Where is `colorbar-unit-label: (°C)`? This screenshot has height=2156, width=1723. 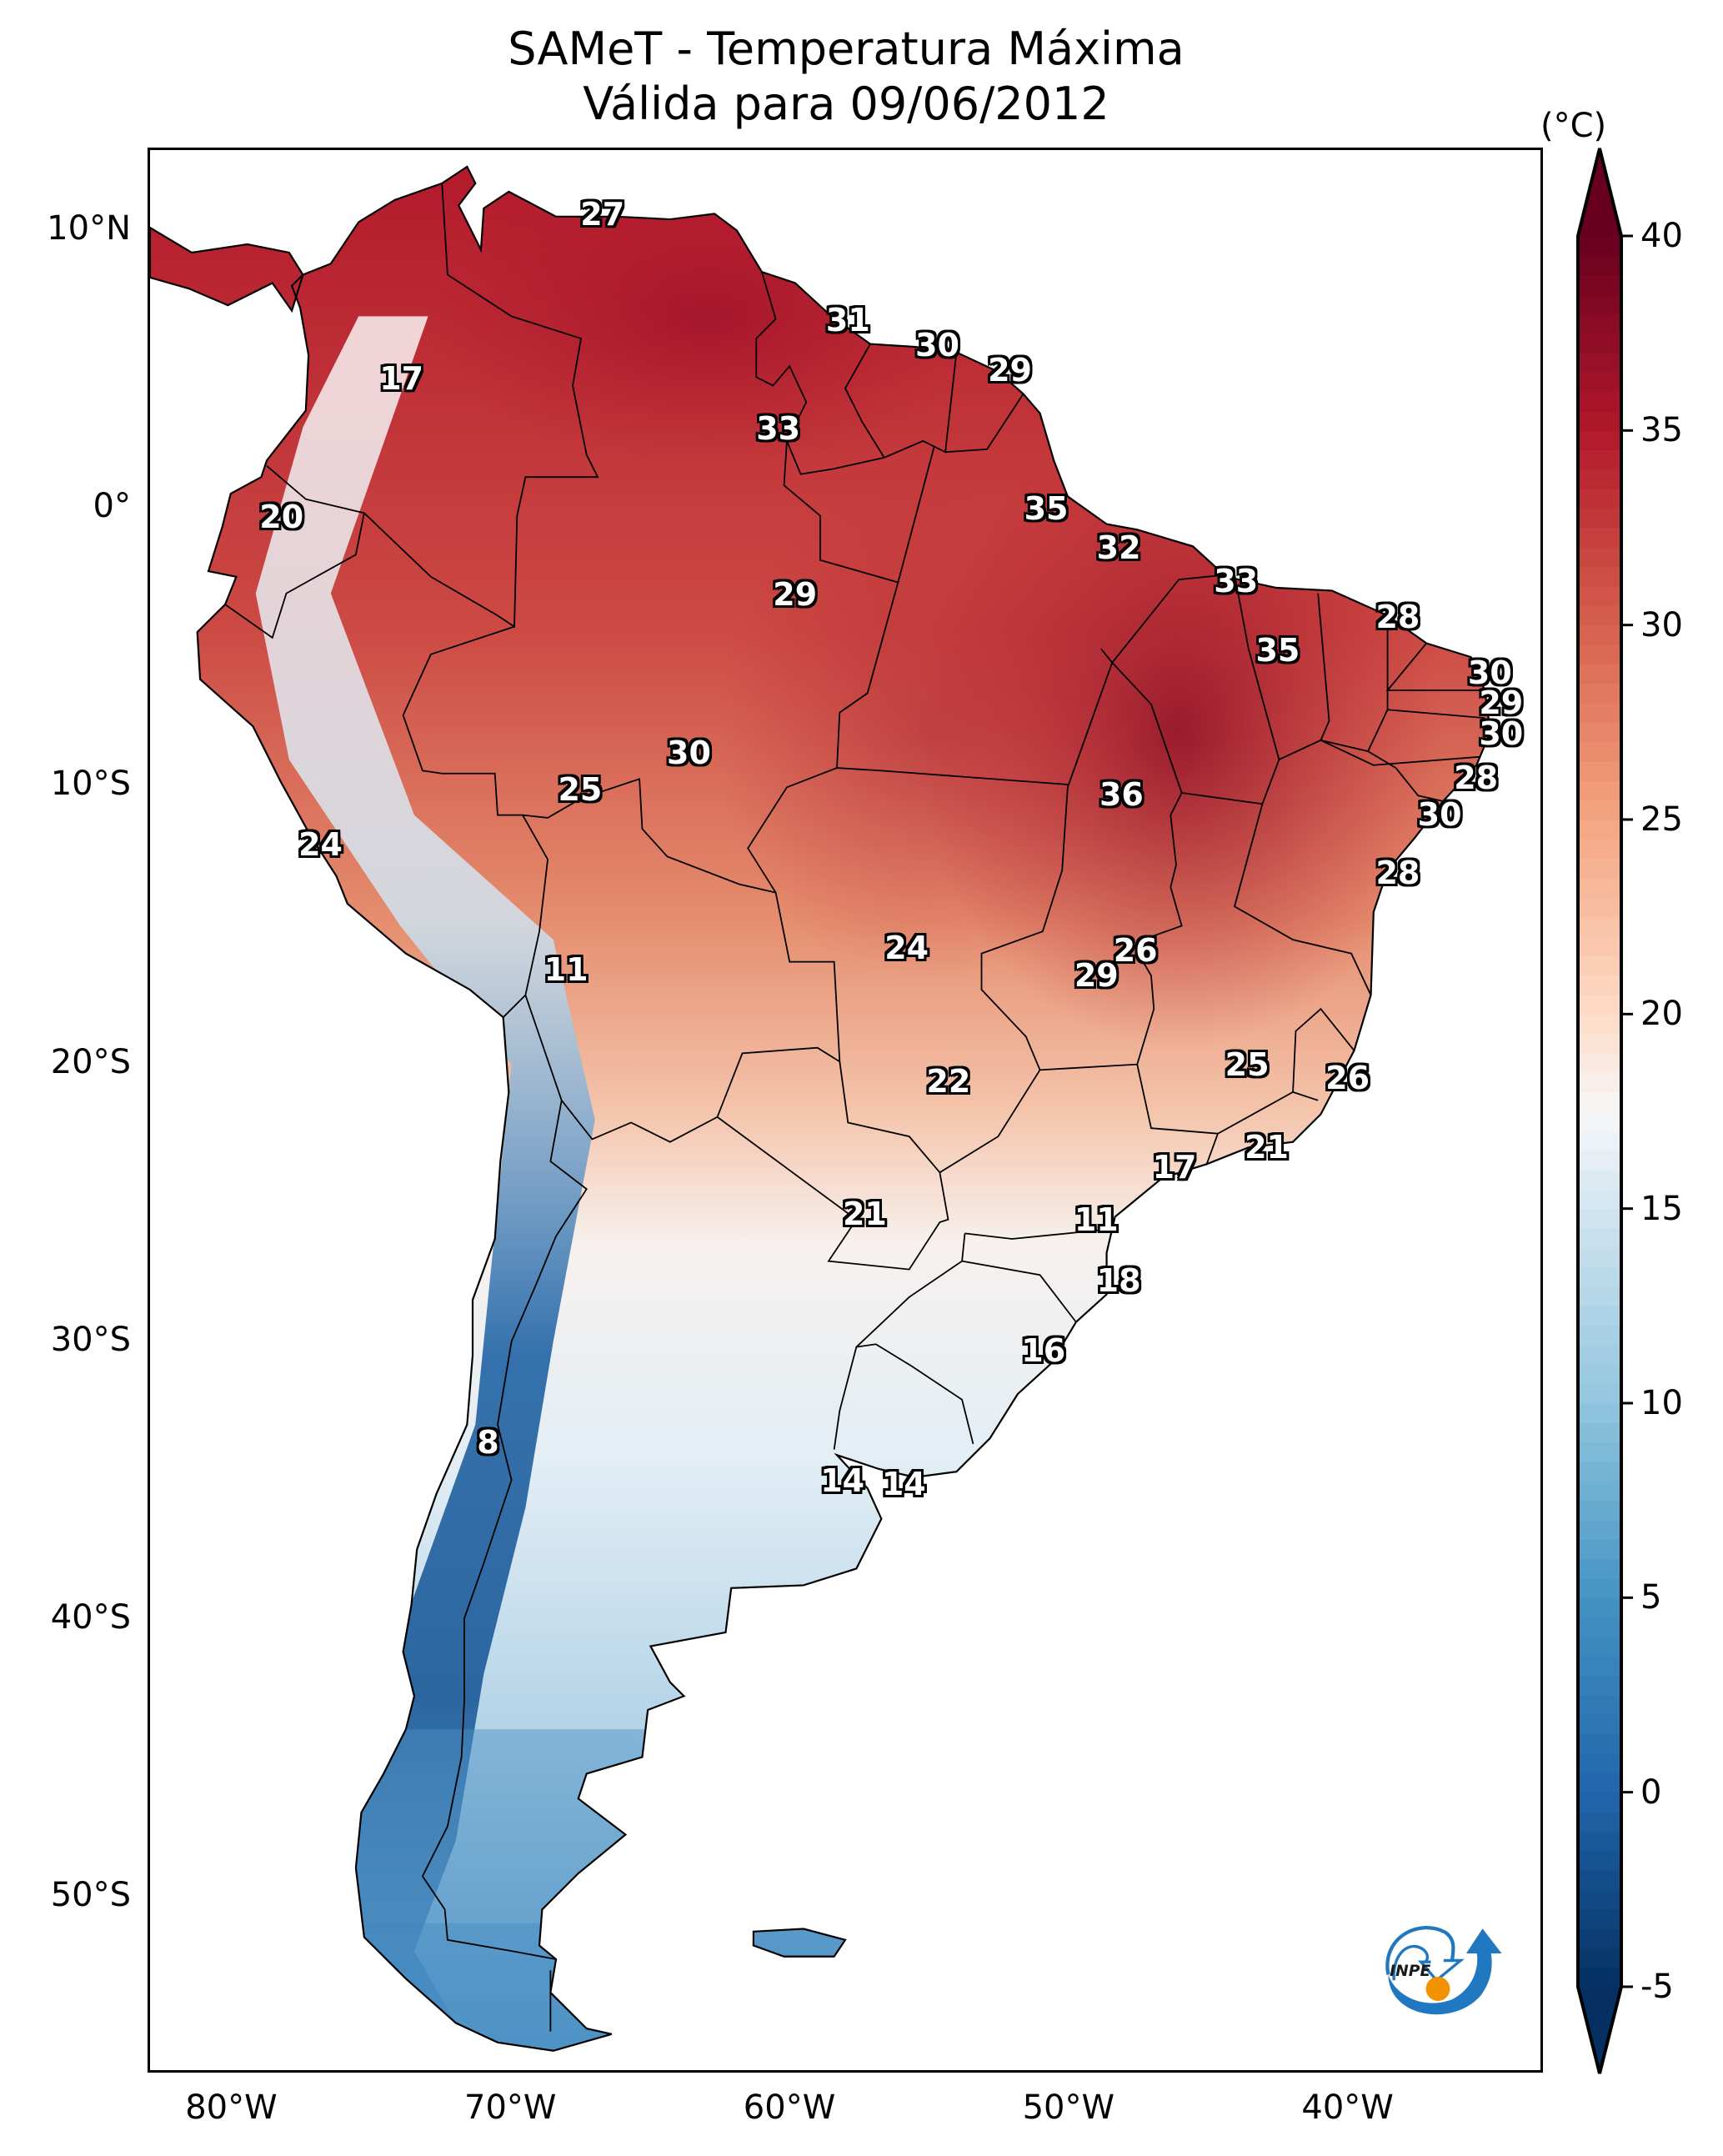
colorbar-unit-label: (°C) is located at coordinates (1573, 126).